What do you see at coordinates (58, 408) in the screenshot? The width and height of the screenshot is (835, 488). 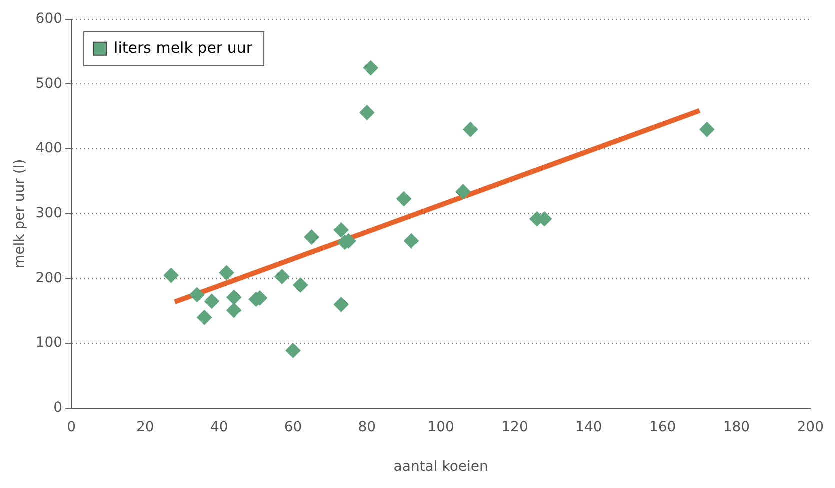 I see `y-tick-label: 0` at bounding box center [58, 408].